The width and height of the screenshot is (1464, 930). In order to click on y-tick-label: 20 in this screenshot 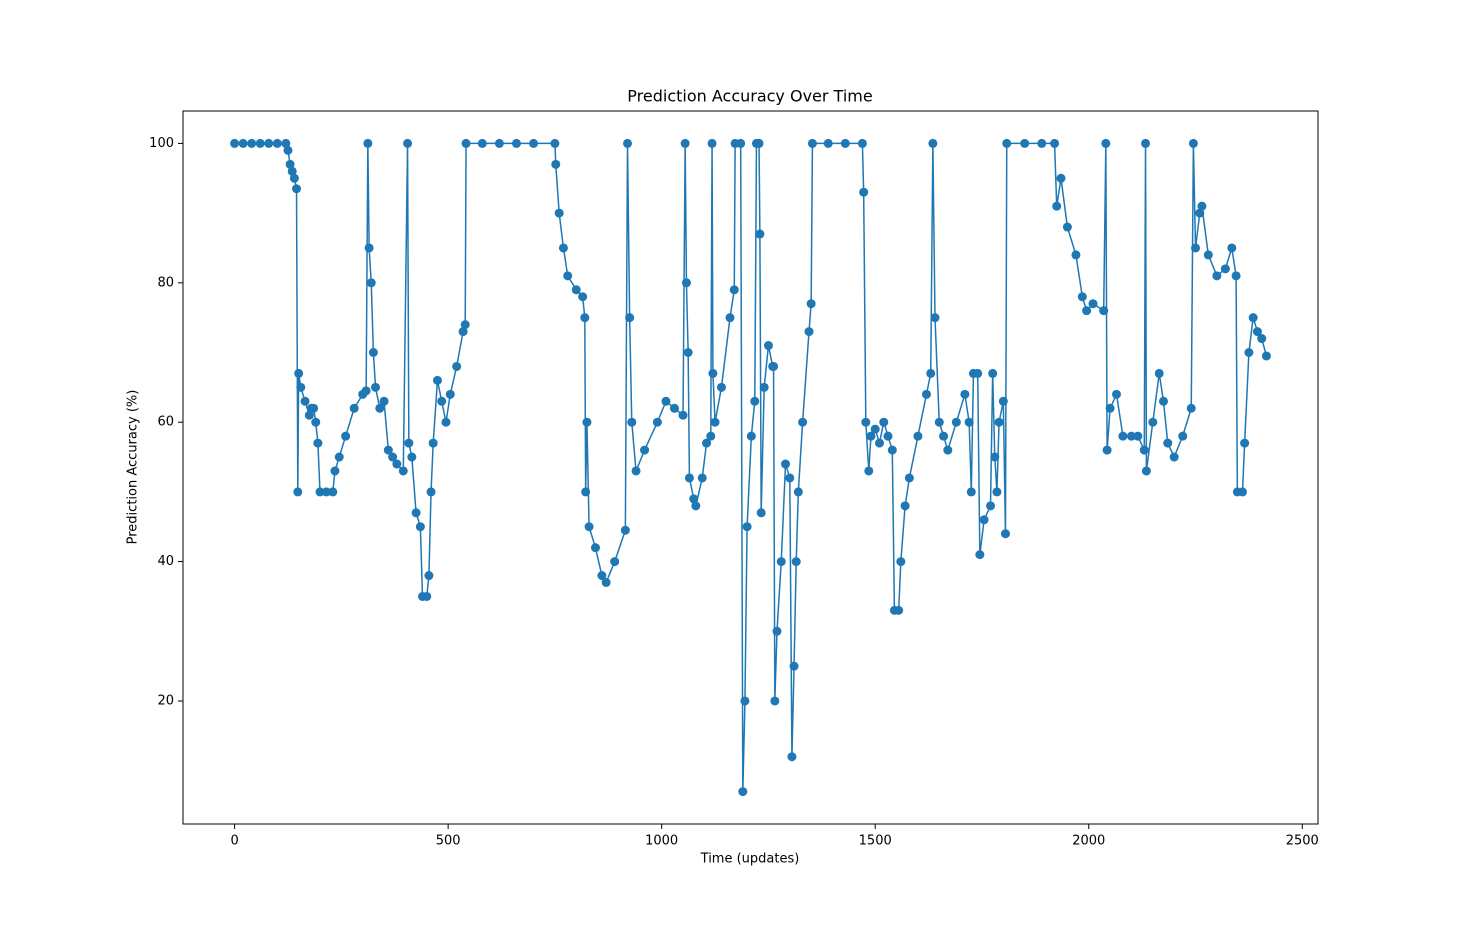, I will do `click(165, 700)`.